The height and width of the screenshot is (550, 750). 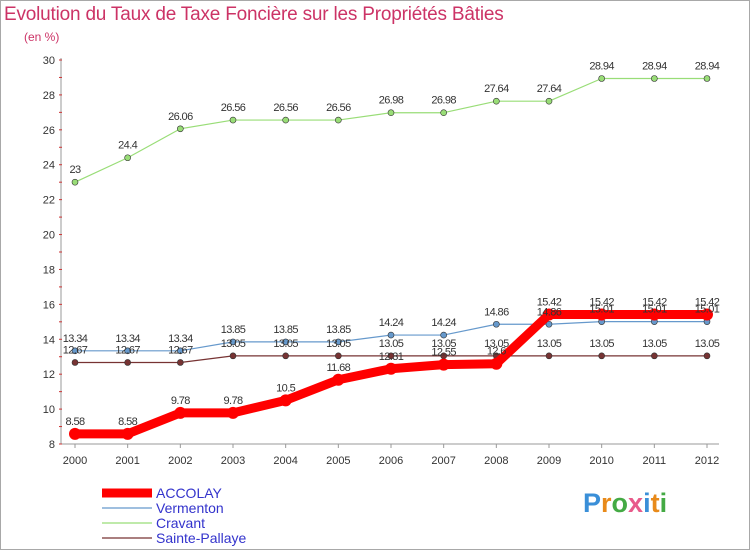 I want to click on data-label: 24.4, so click(x=127, y=146).